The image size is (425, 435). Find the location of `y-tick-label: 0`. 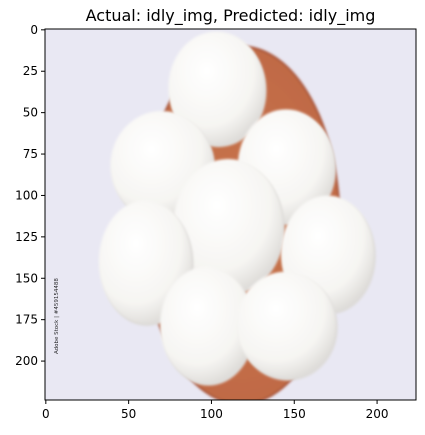

y-tick-label: 0 is located at coordinates (34, 30).